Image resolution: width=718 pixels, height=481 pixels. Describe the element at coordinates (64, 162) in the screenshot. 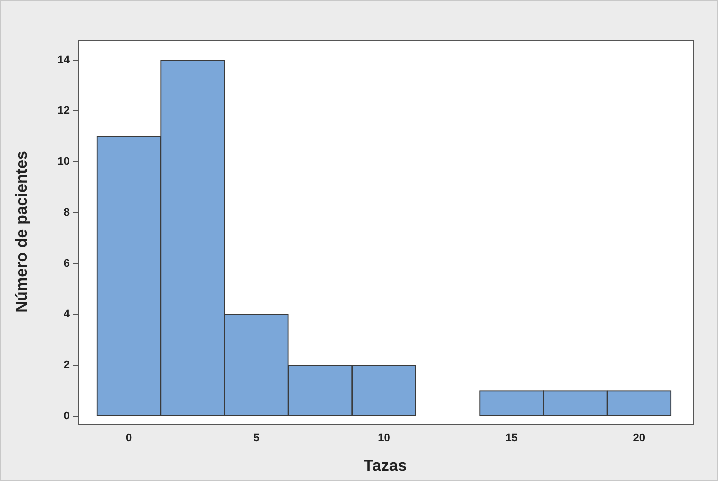

I see `y-tick-label: 10` at that location.